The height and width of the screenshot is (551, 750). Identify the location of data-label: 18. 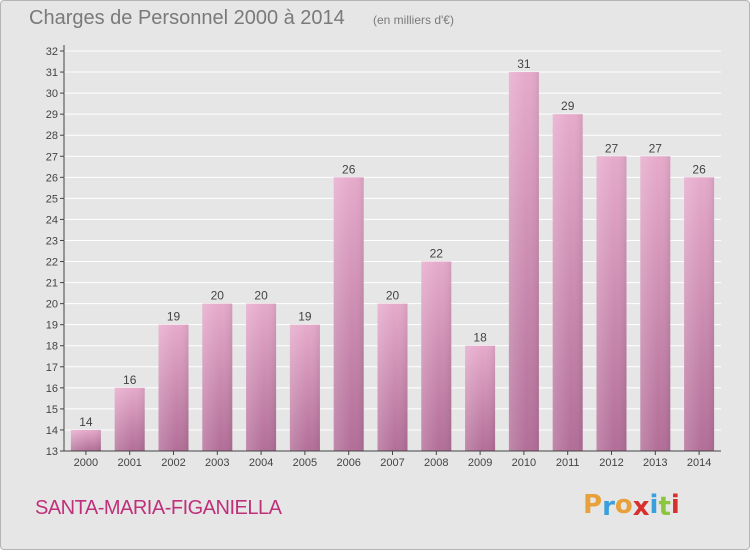
(480, 338).